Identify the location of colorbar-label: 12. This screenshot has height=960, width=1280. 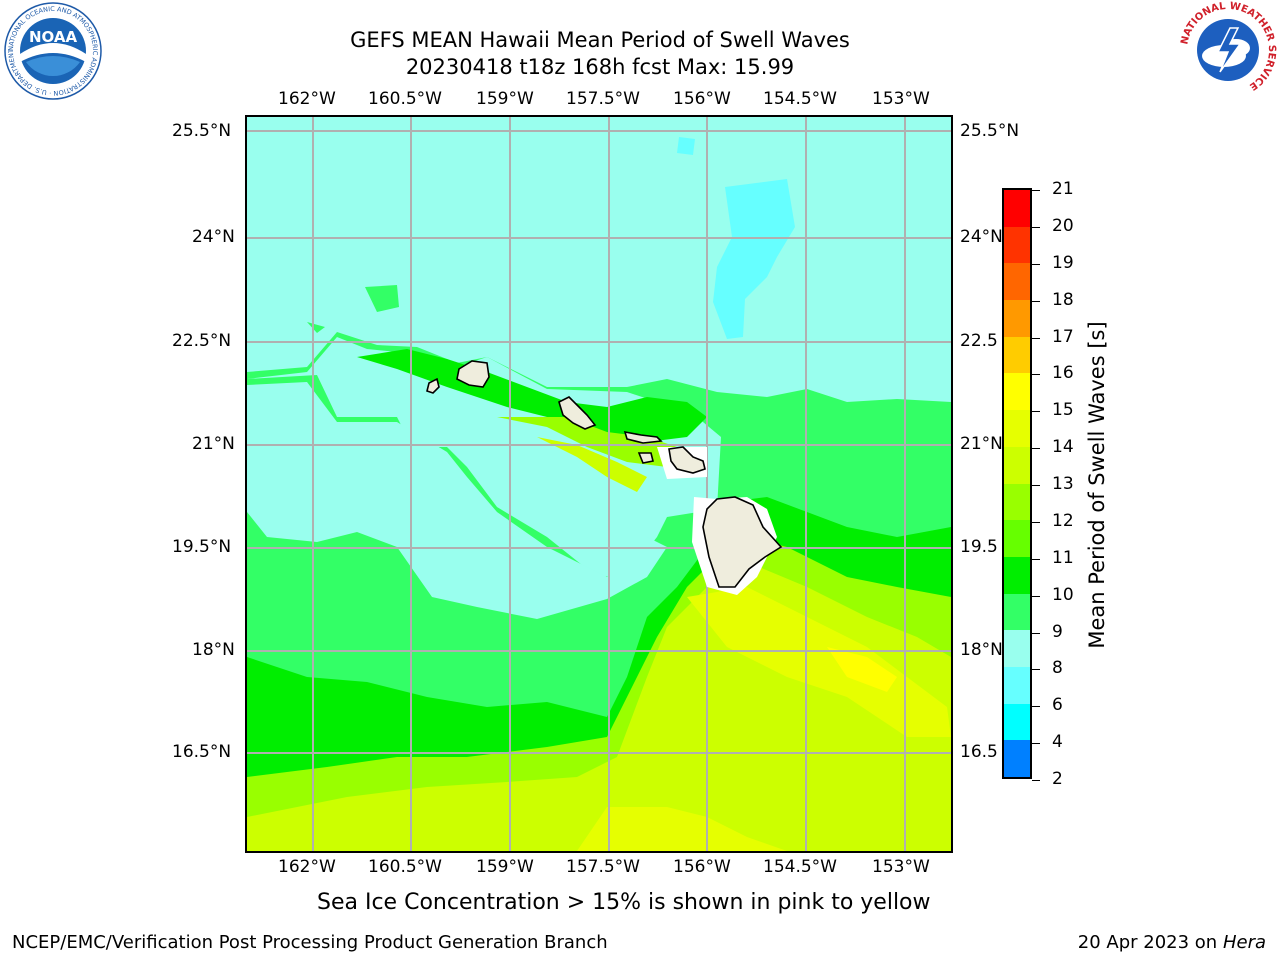
(1063, 520).